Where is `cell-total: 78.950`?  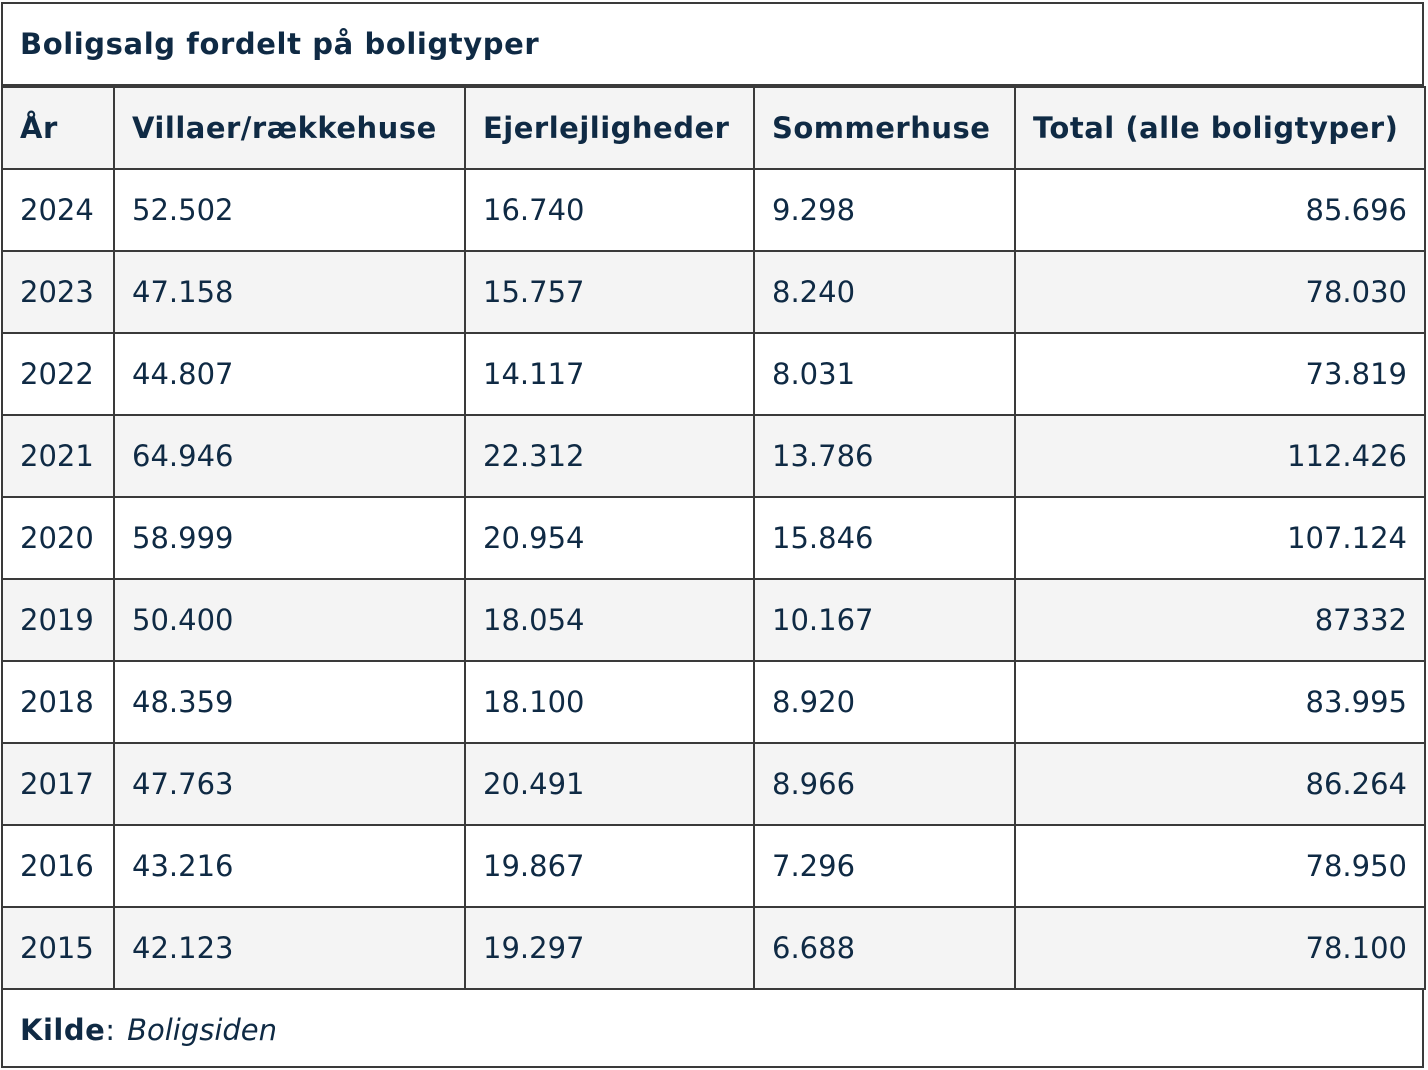
cell-total: 78.950 is located at coordinates (1220, 866).